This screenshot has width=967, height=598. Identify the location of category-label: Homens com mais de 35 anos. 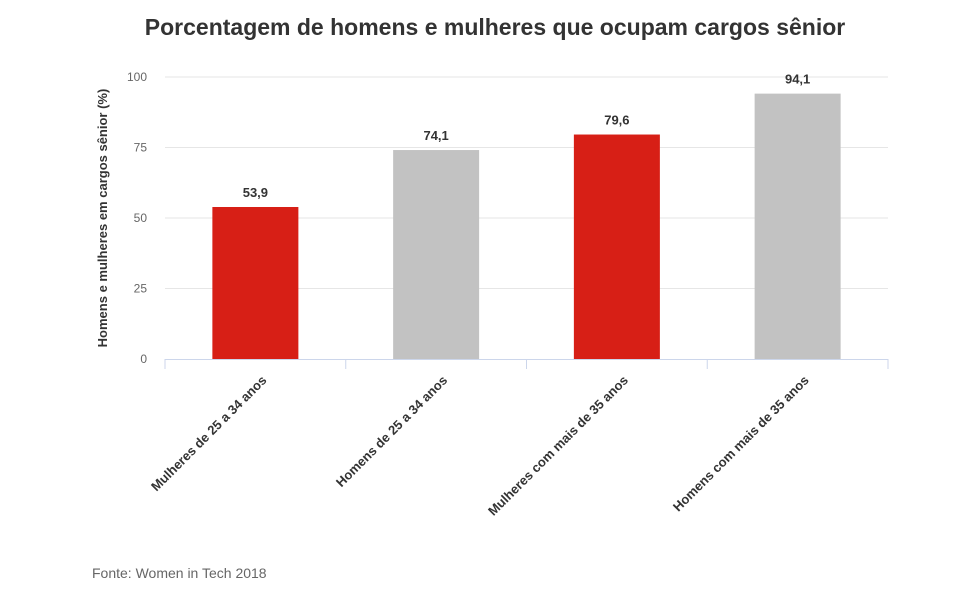
(741, 444).